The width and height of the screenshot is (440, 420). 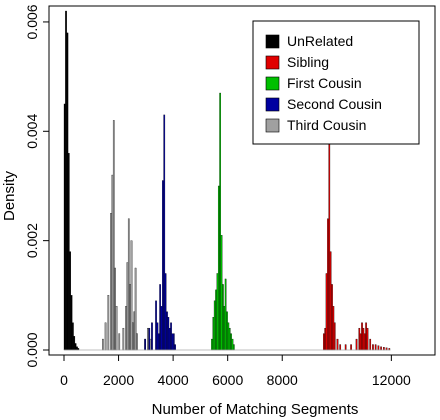 What do you see at coordinates (71, 180) in the screenshot?
I see `series-unrelated` at bounding box center [71, 180].